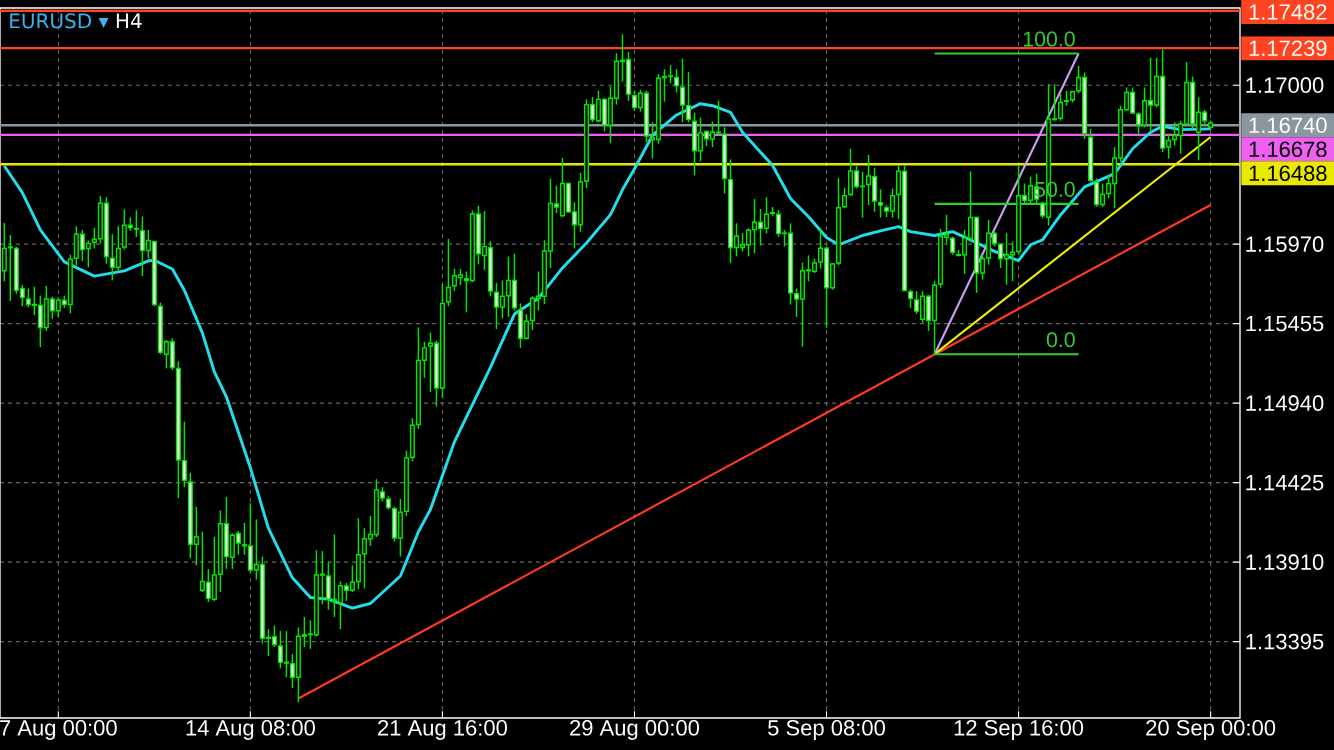 The width and height of the screenshot is (1334, 750). What do you see at coordinates (1285, 244) in the screenshot?
I see `y-tick-label: 1.15970` at bounding box center [1285, 244].